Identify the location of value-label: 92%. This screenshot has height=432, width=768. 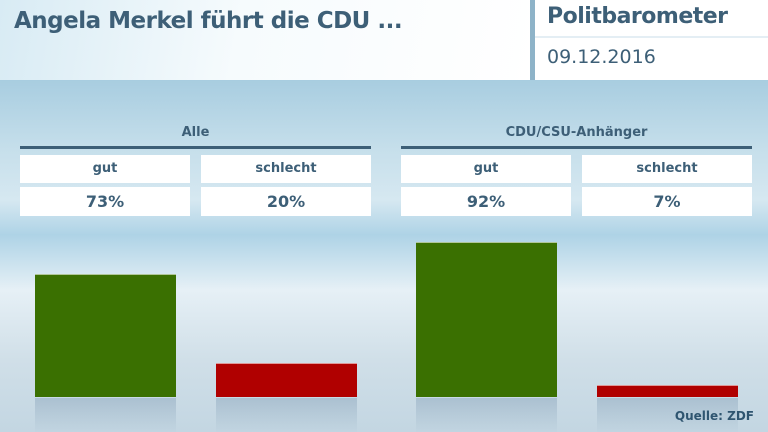
(486, 201).